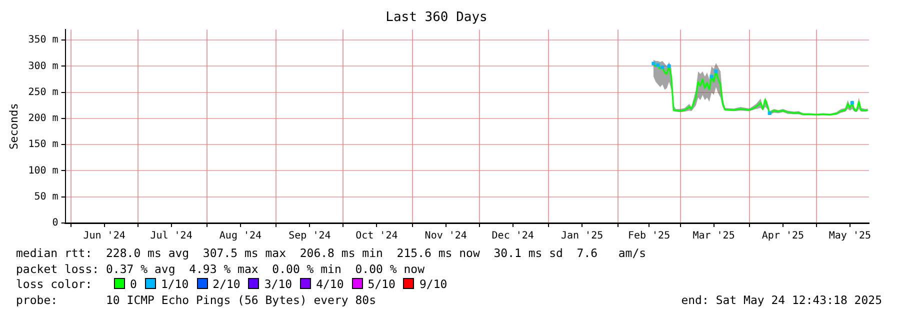 This screenshot has height=310, width=897. Describe the element at coordinates (55, 223) in the screenshot. I see `y-tick-label: 0` at that location.